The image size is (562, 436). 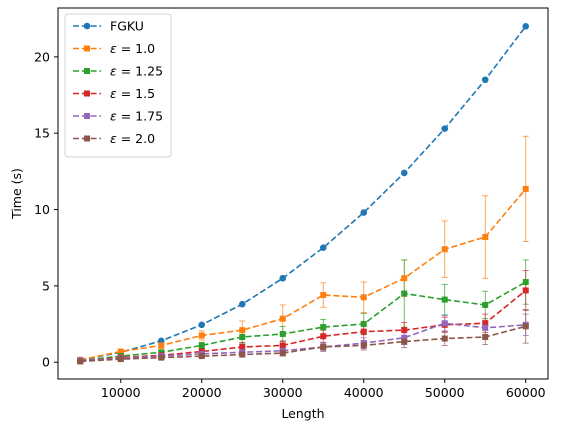 I want to click on y-tick-label: 20, so click(x=42, y=56).